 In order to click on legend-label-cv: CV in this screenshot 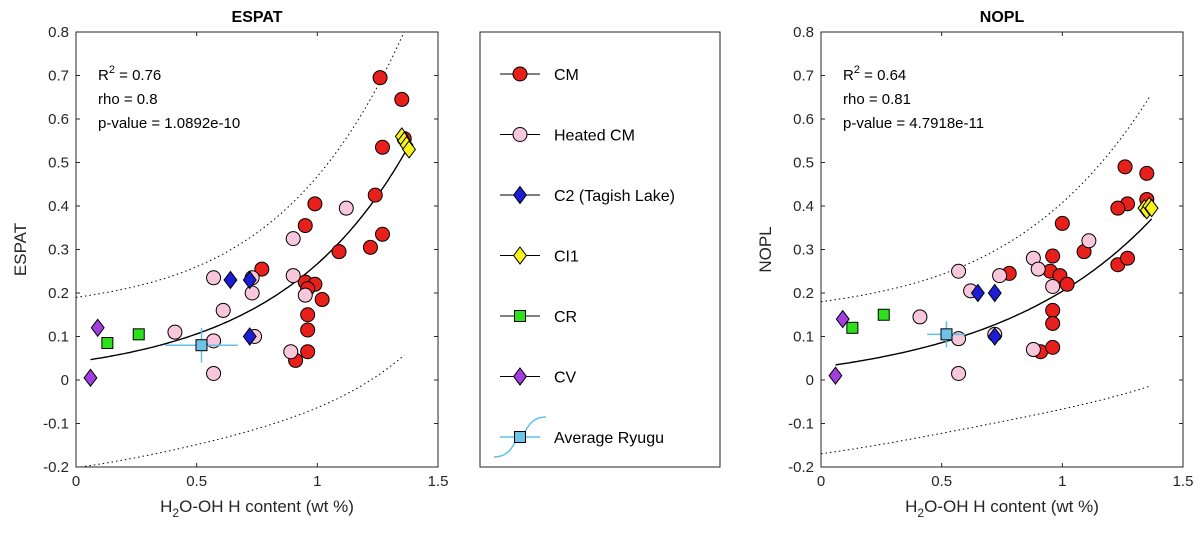, I will do `click(565, 378)`.